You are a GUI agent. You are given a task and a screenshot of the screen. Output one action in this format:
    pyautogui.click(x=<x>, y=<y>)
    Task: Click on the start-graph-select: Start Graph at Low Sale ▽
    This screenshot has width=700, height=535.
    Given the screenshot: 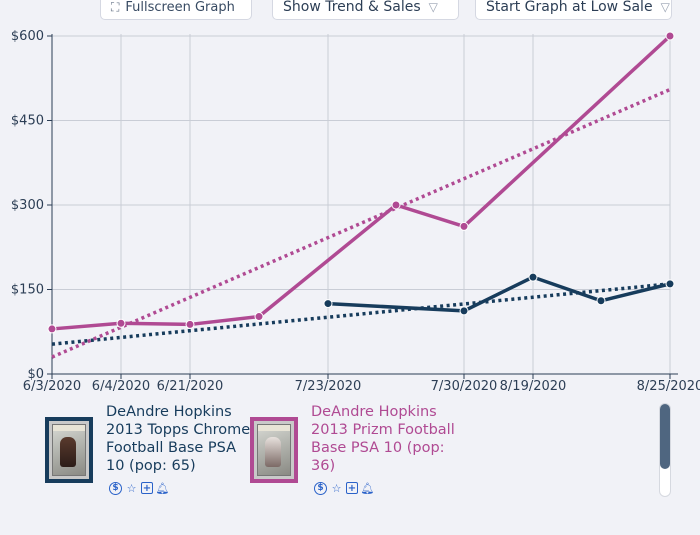 What is the action you would take?
    pyautogui.click(x=573, y=10)
    